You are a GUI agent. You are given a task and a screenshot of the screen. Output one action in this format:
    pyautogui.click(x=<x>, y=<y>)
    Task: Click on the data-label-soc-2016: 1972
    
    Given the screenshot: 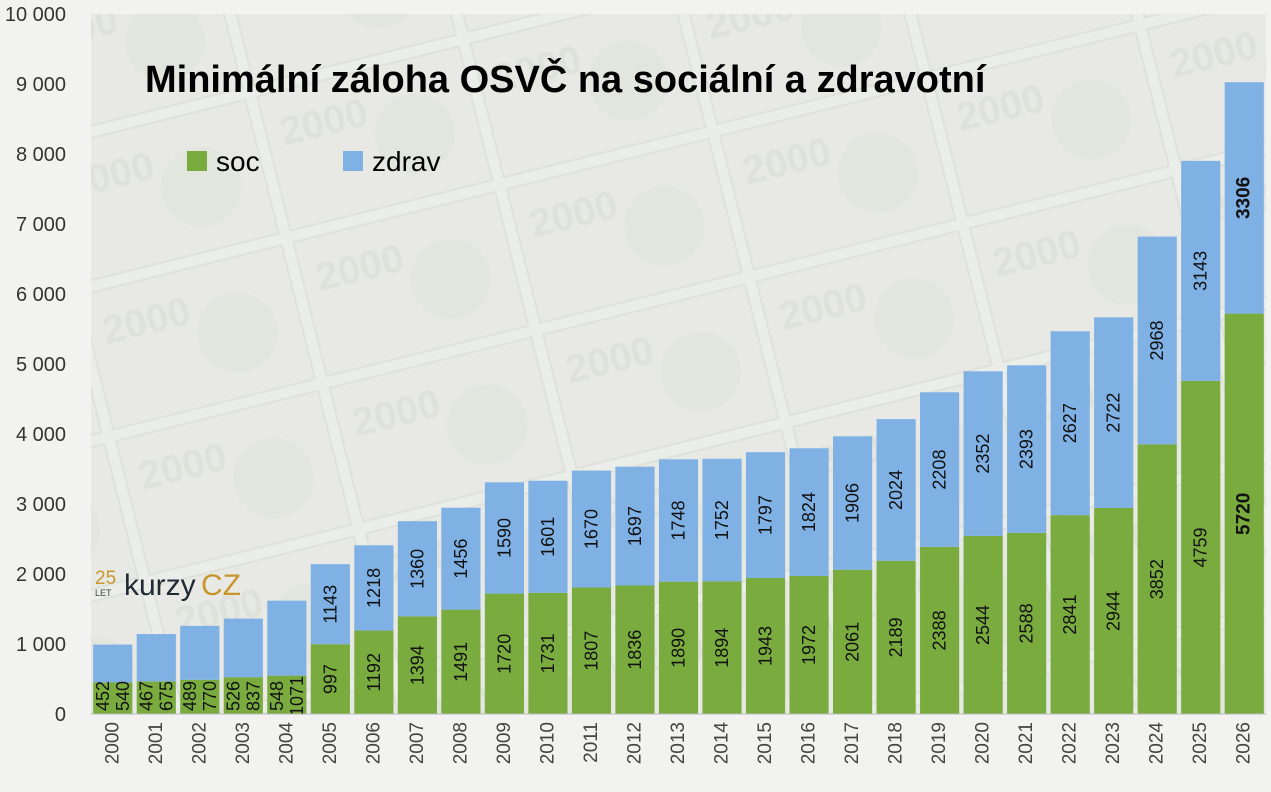 What is the action you would take?
    pyautogui.click(x=809, y=645)
    